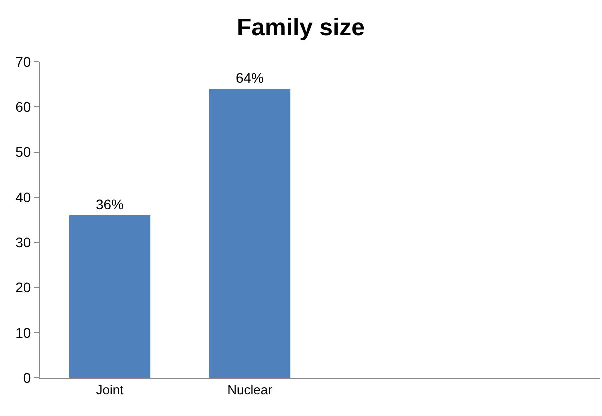 This screenshot has height=416, width=602. What do you see at coordinates (24, 332) in the screenshot?
I see `y-tick-label: 10` at bounding box center [24, 332].